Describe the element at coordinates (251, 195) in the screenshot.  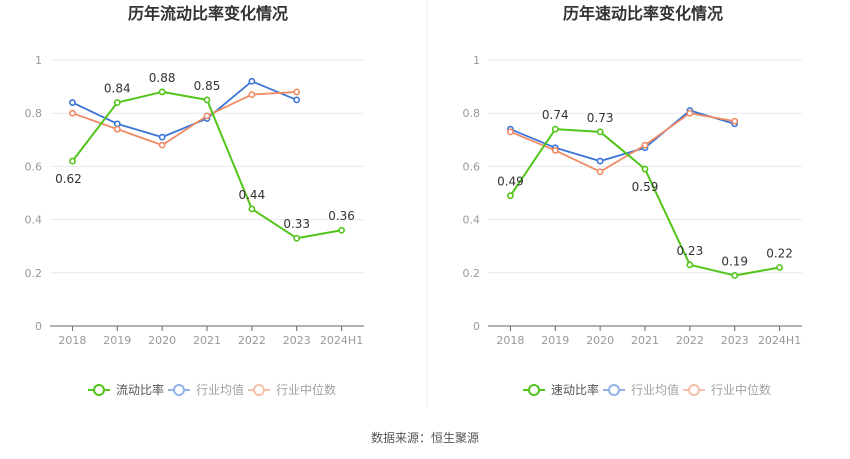
I see `data-label: 0.44` at that location.